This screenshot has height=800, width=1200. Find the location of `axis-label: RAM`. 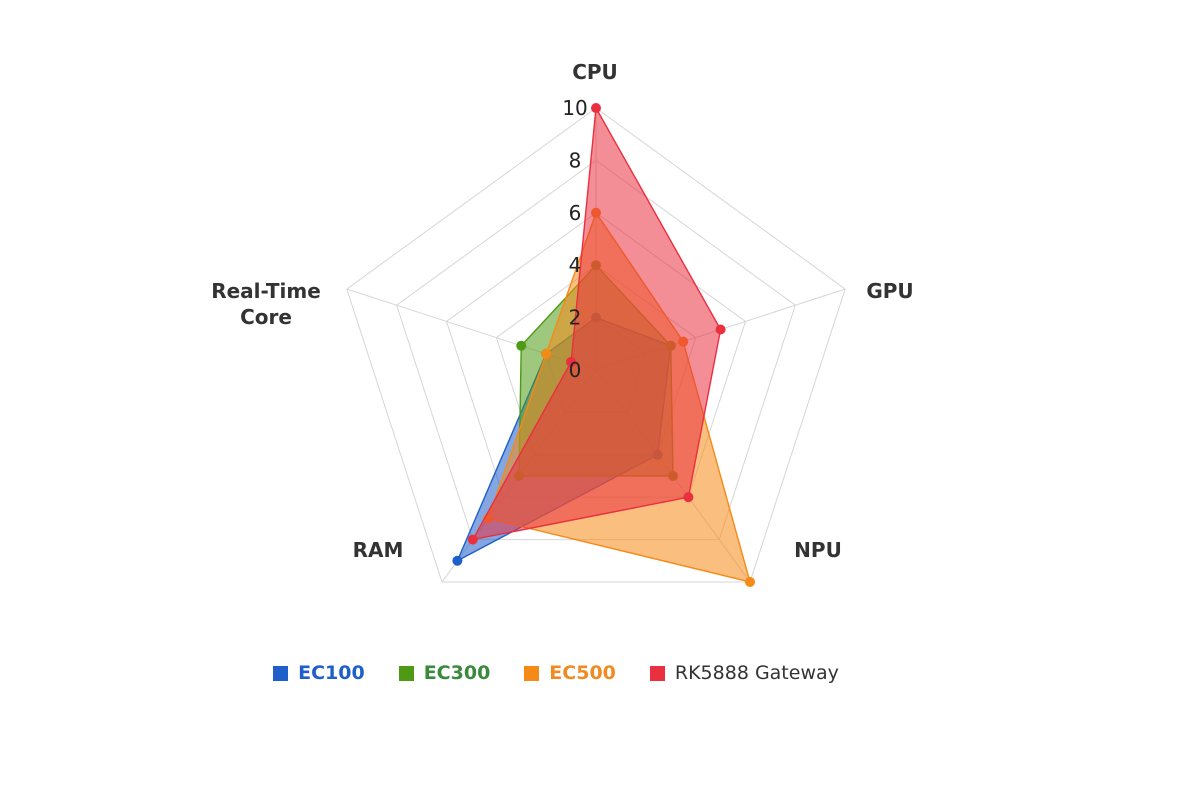

axis-label: RAM is located at coordinates (378, 550).